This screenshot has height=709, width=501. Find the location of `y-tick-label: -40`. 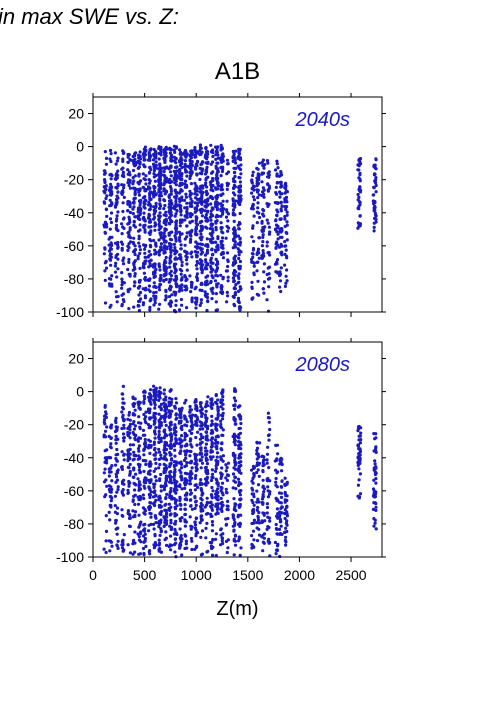

y-tick-label: -40 is located at coordinates (74, 213).